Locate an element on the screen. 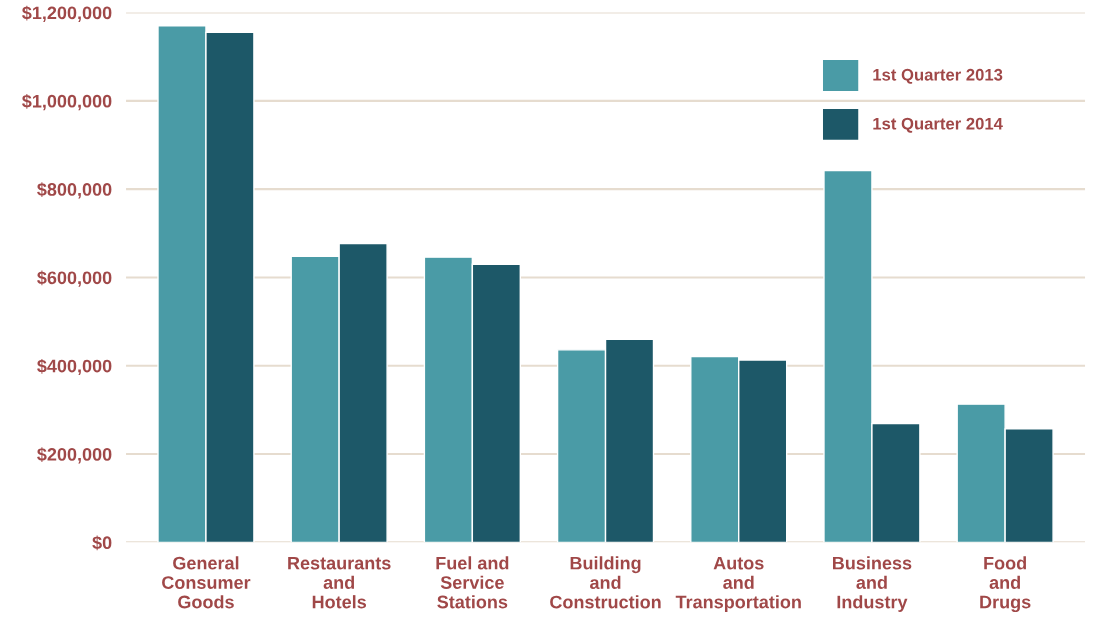  y-tick-label: $0 is located at coordinates (102, 543).